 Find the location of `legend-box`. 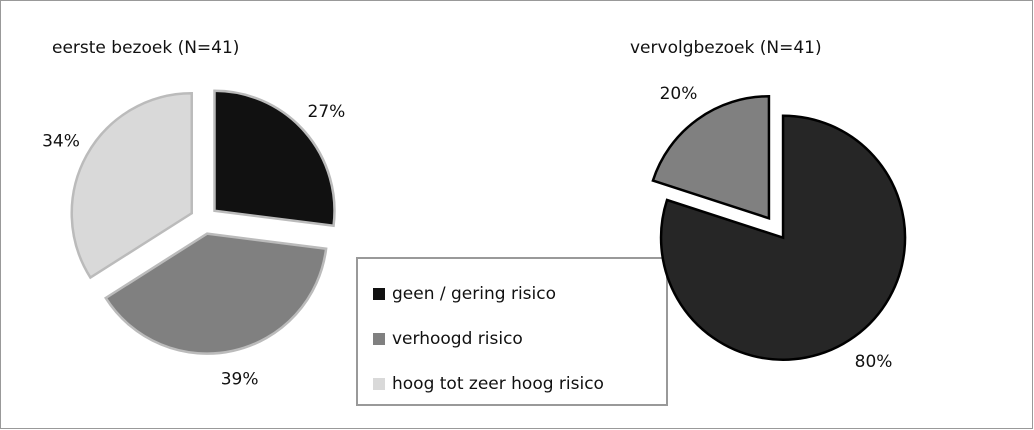

legend-box is located at coordinates (512, 331).